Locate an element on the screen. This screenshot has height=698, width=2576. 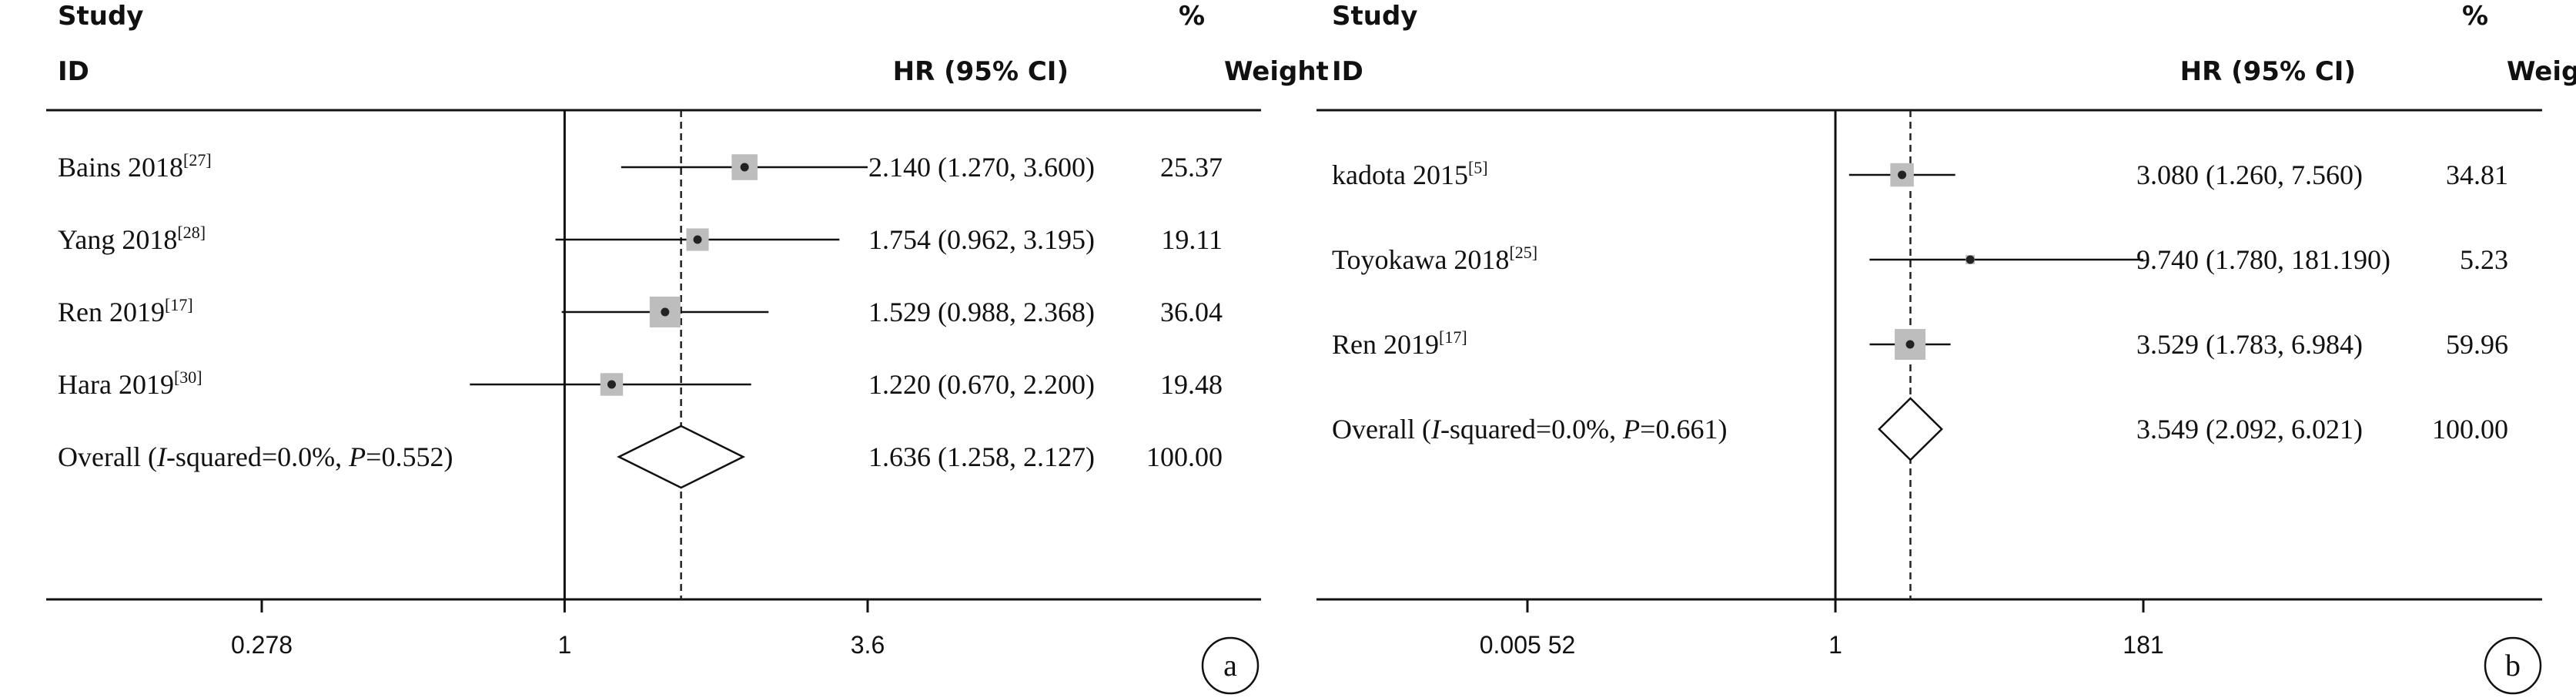
study-reference: [28] is located at coordinates (191, 233).